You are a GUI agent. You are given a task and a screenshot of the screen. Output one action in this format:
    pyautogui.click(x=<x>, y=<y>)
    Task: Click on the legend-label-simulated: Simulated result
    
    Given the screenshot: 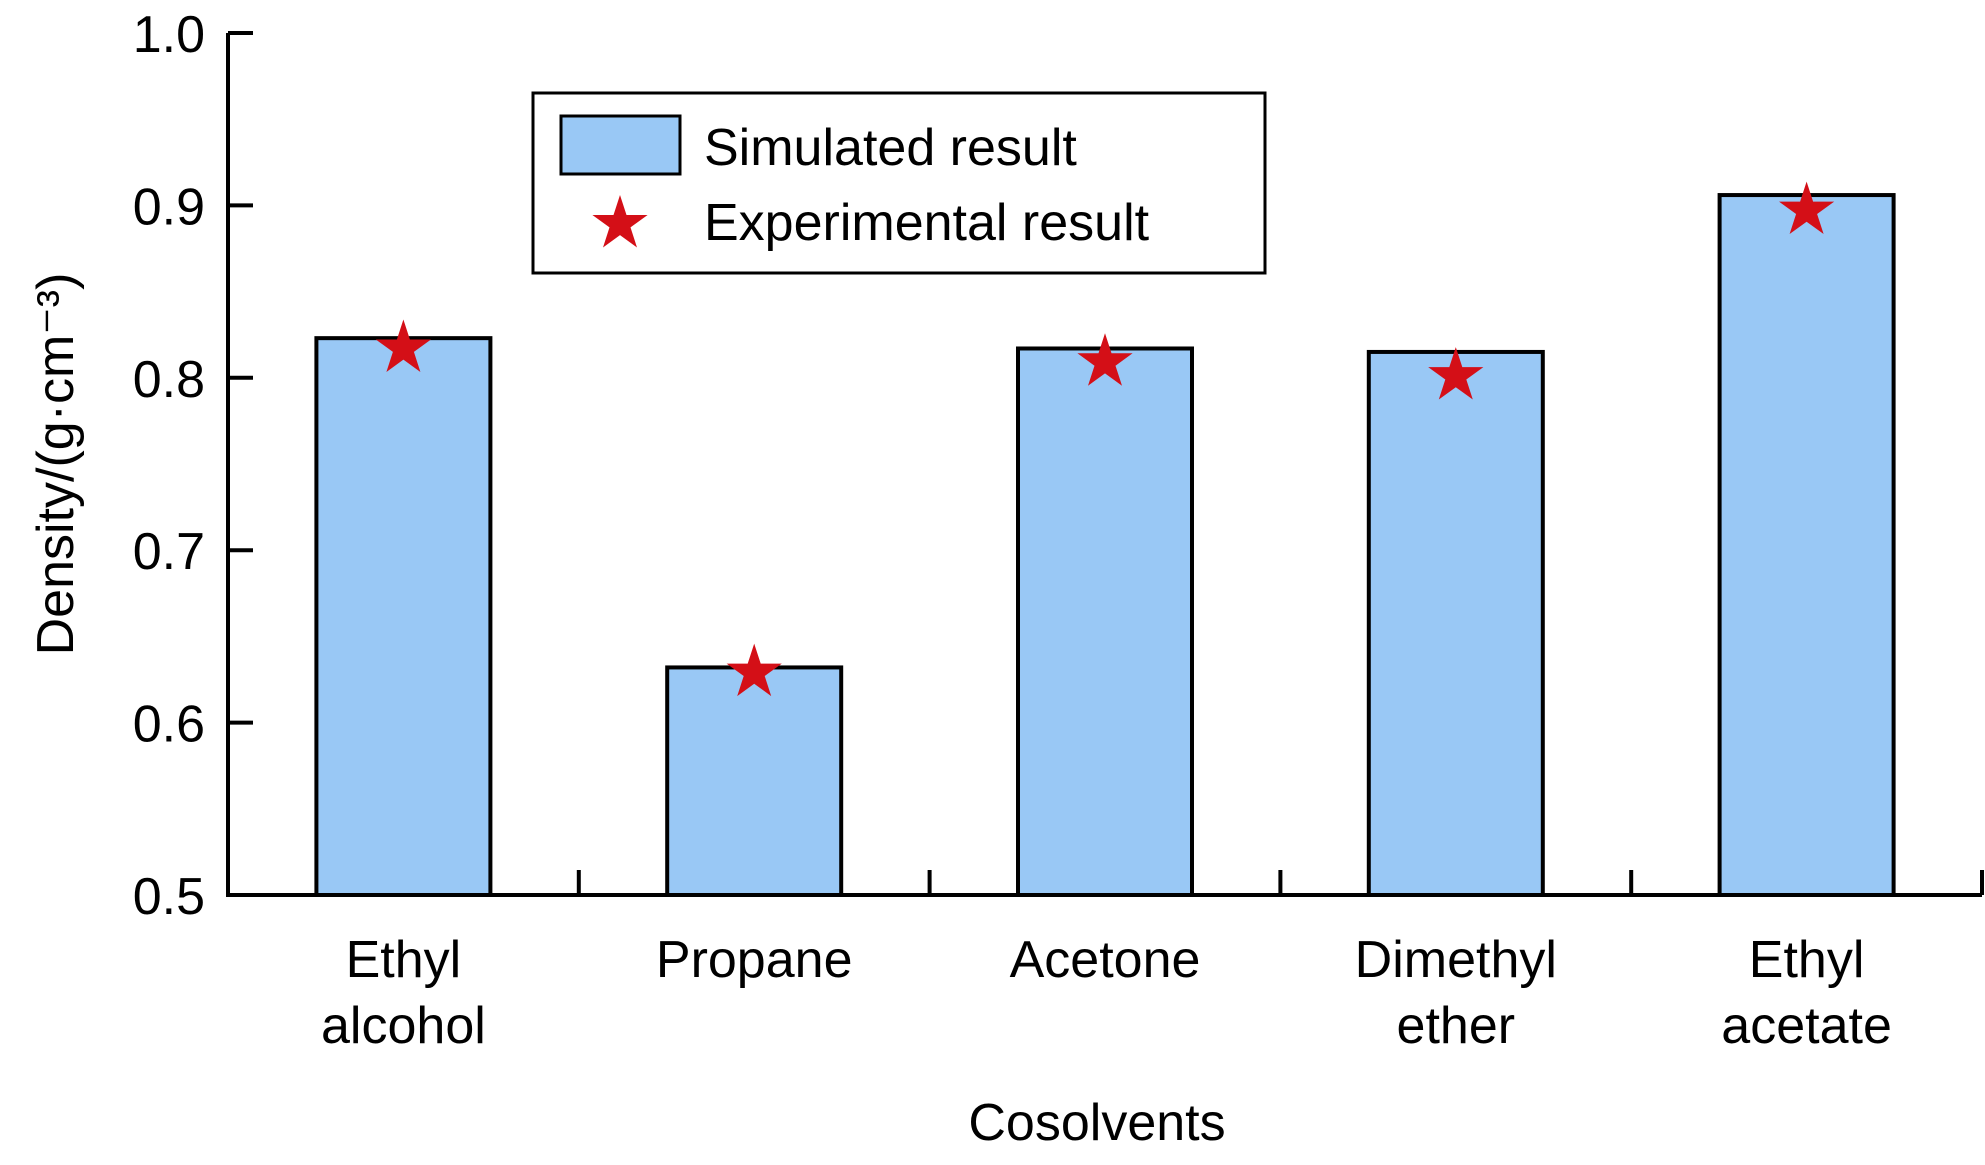 What is the action you would take?
    pyautogui.click(x=890, y=148)
    